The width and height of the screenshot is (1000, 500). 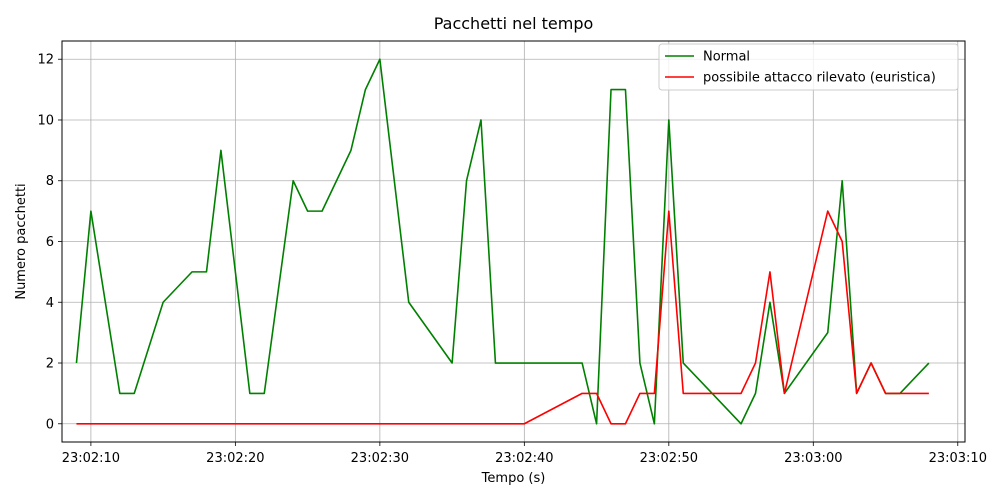 I want to click on chart-title: Pacchetti nel tempo, so click(x=514, y=23).